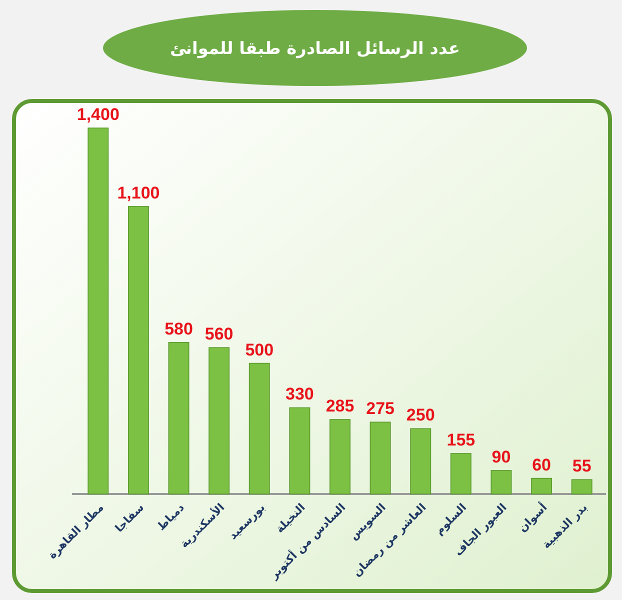 This screenshot has height=600, width=622. I want to click on x-tick-label: بورسعيد, so click(247, 521).